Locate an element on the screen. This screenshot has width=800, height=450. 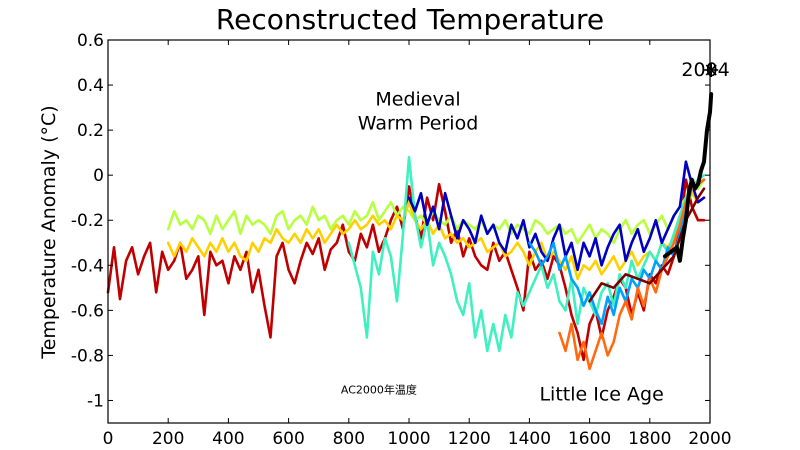
x-tick-label: 1400 is located at coordinates (529, 439).